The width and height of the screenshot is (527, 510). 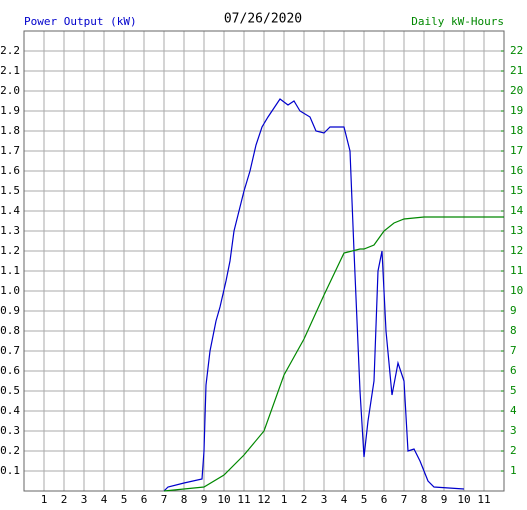 I want to click on y2-tick-label: 11, so click(x=516, y=270).